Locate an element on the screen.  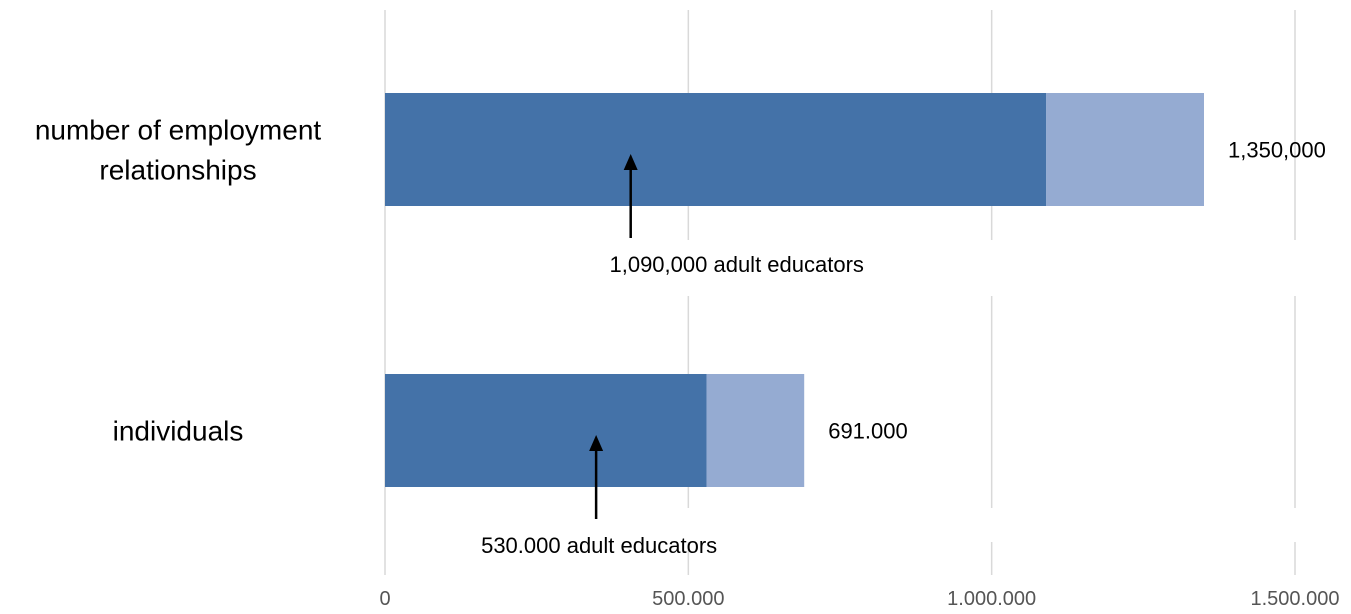
x-tick-label: 0 is located at coordinates (384, 599).